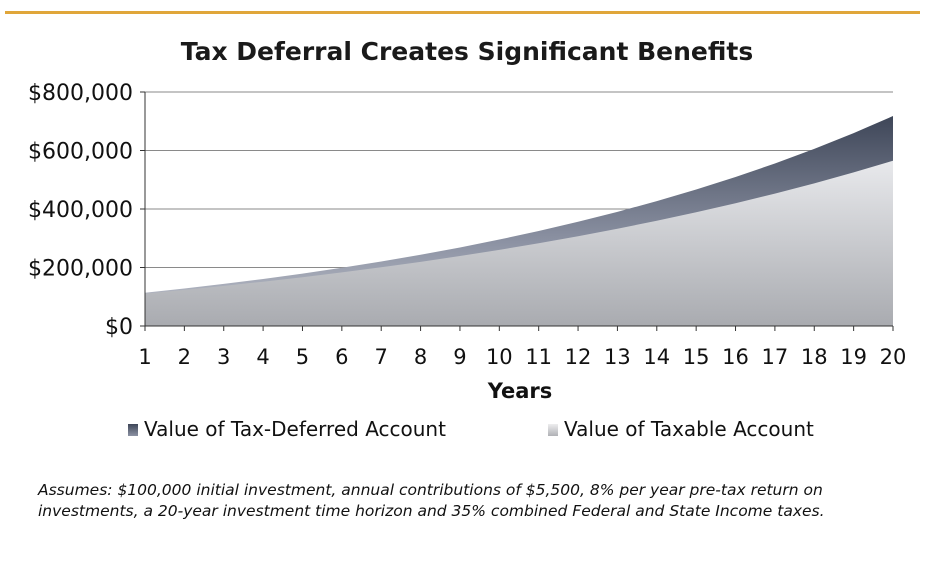  What do you see at coordinates (80, 93) in the screenshot?
I see `y-tick-label: $800,000` at bounding box center [80, 93].